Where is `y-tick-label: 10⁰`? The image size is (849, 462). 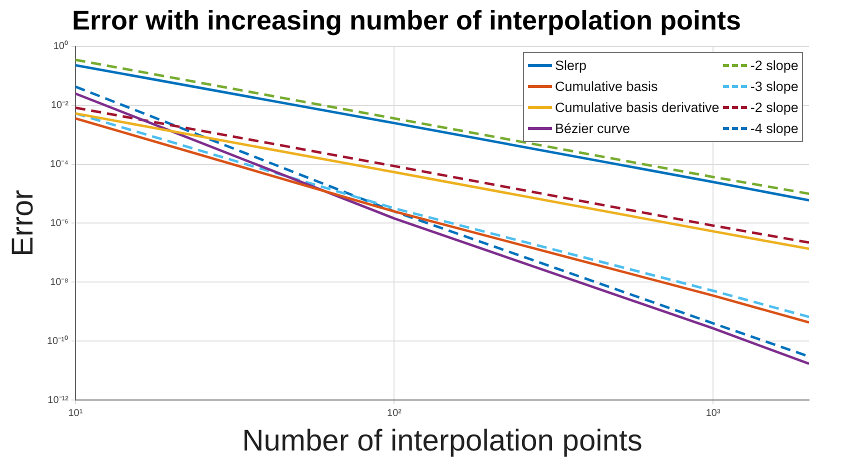
y-tick-label: 10⁰ is located at coordinates (60, 46).